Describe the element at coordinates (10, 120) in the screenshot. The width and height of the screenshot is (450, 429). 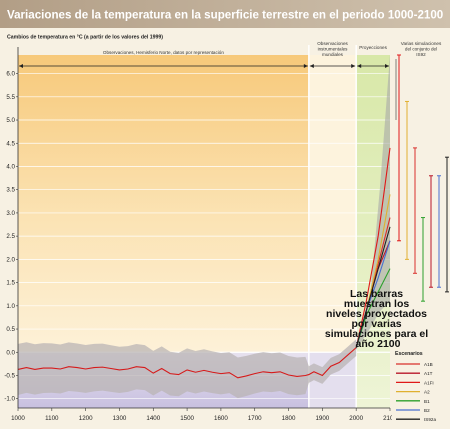
I see `y-tick-label: 5.0` at that location.